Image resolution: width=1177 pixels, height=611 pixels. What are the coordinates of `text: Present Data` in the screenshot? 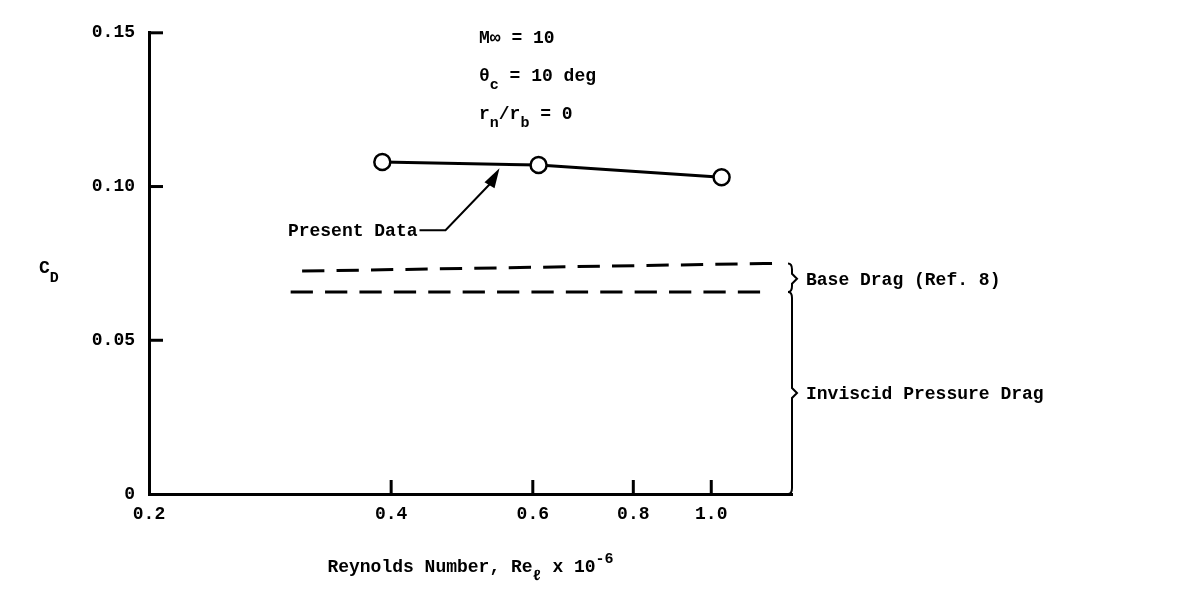 It's located at (352, 231).